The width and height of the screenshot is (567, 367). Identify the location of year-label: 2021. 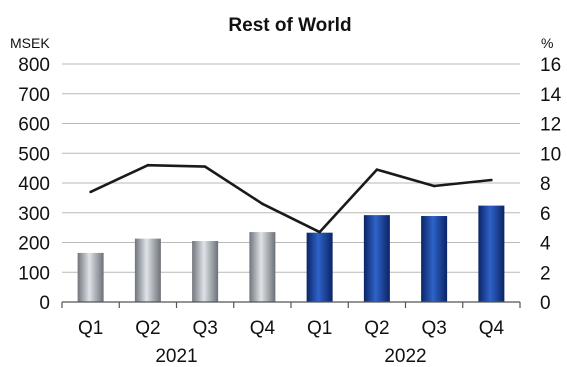
(176, 356).